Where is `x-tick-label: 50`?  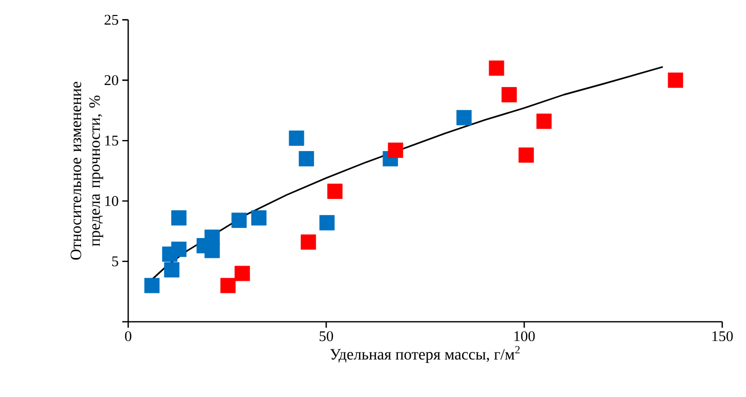 x-tick-label: 50 is located at coordinates (327, 336).